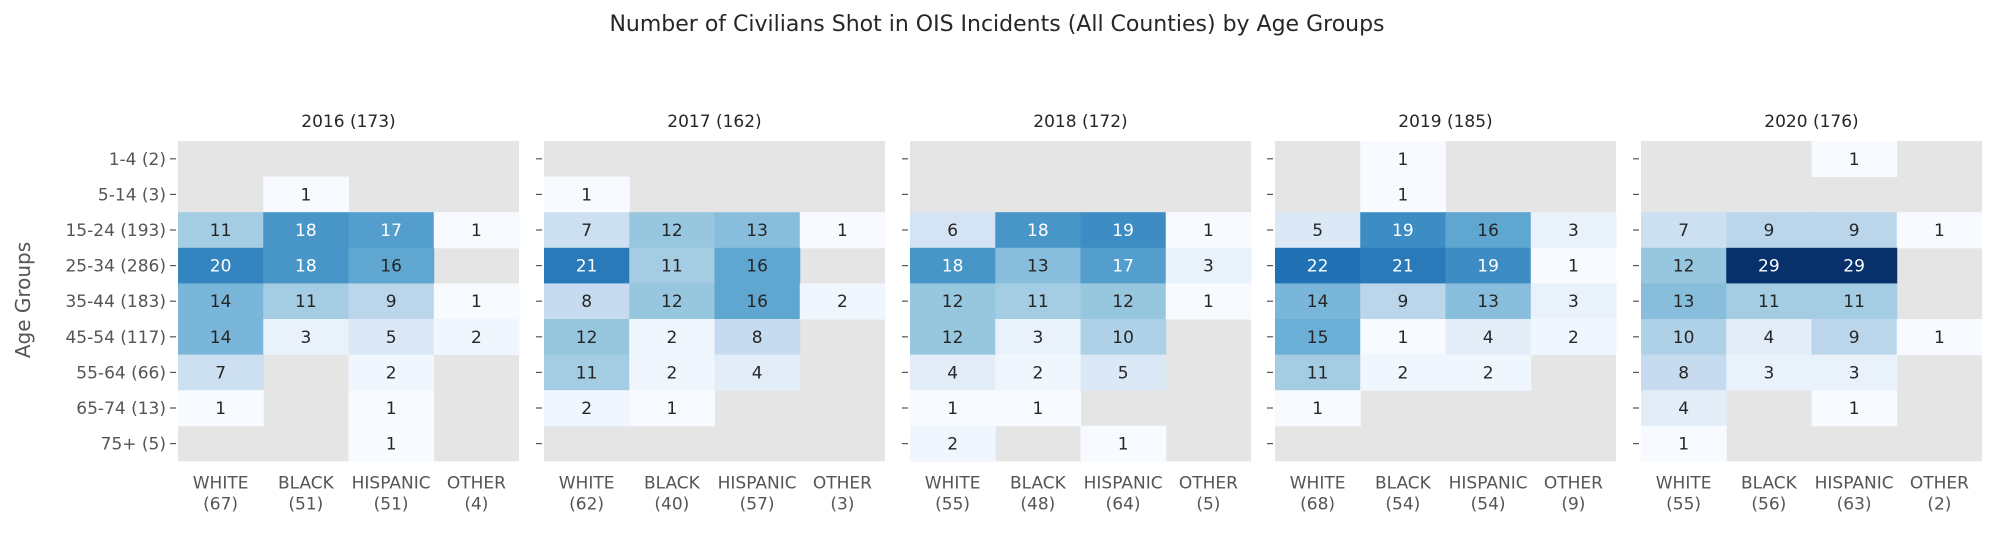 This screenshot has height=536, width=1994. What do you see at coordinates (1768, 504) in the screenshot?
I see `x-tick-count: (56)` at bounding box center [1768, 504].